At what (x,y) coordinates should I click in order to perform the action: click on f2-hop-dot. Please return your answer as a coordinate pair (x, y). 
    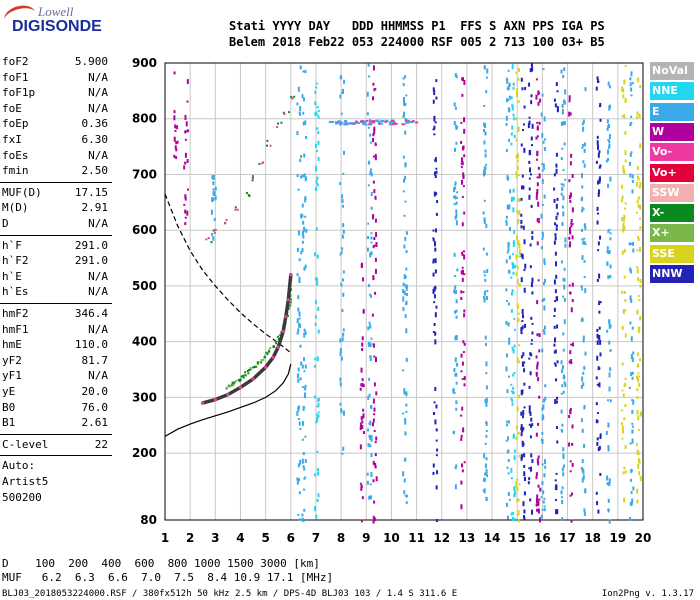
    Looking at the image, I should click on (252, 180).